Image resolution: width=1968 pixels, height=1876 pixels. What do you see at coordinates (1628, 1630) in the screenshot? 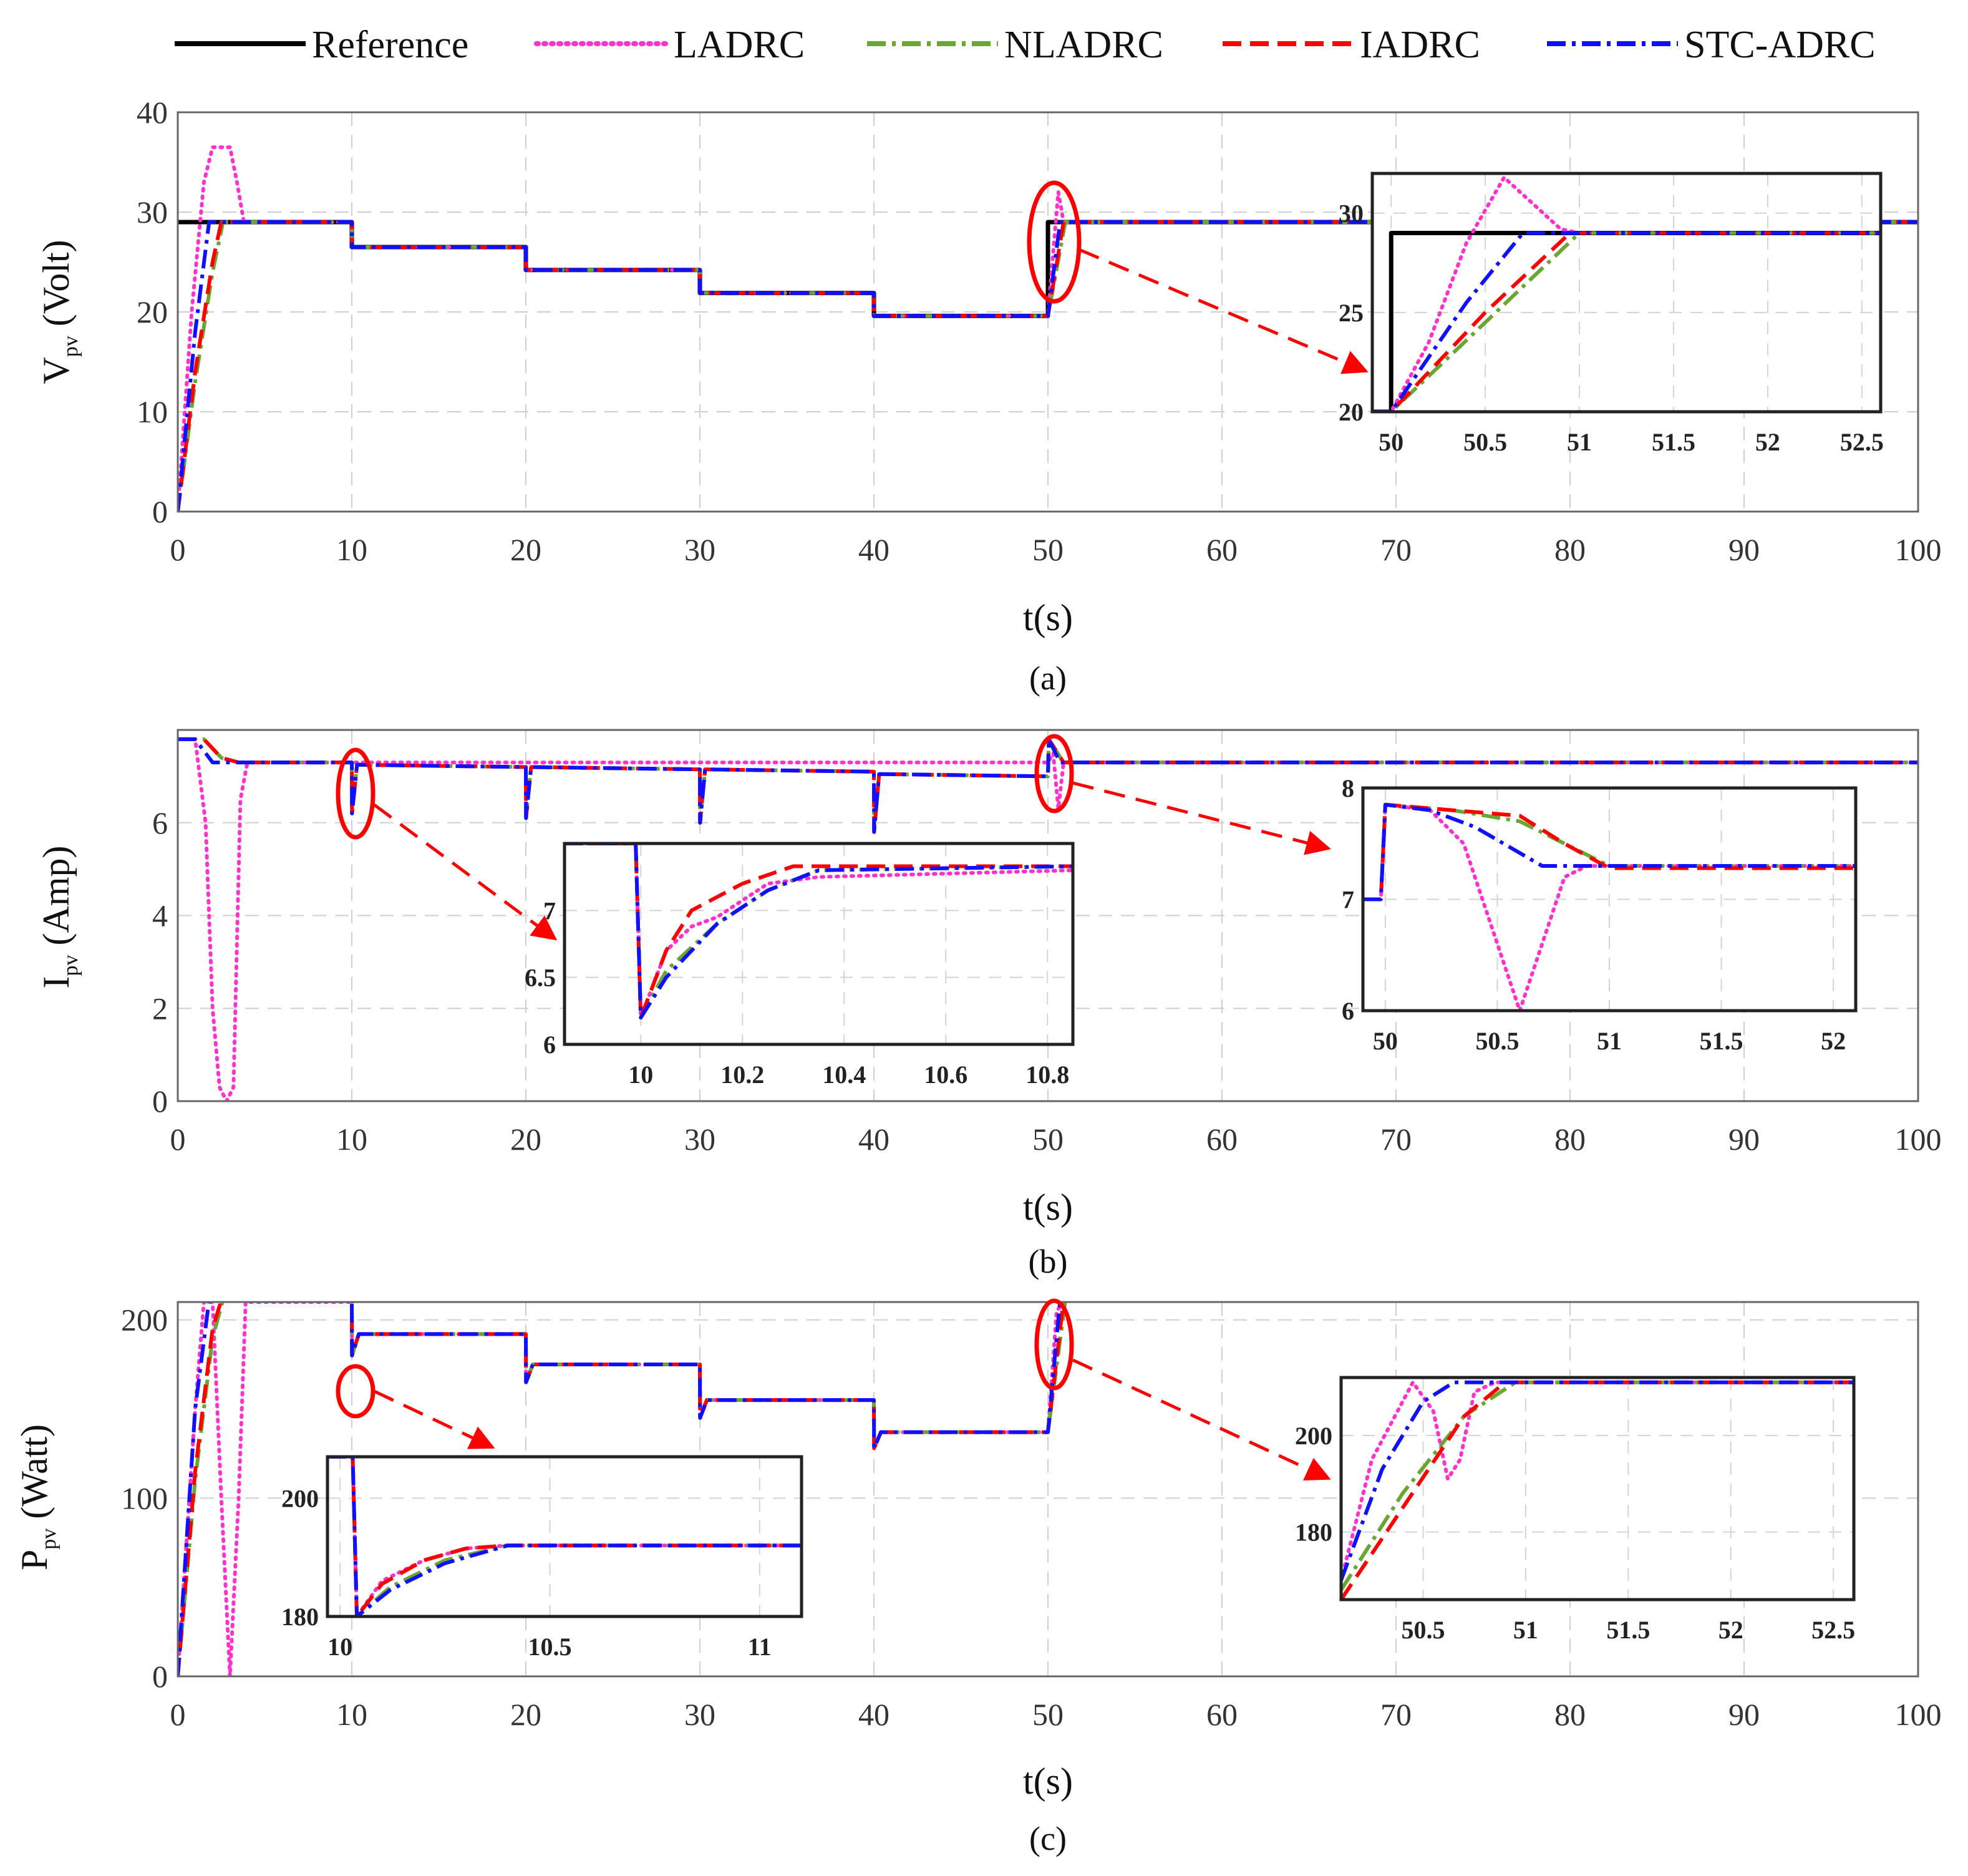
I see `panel-c-inset2-xtick-51-5: 51.5` at bounding box center [1628, 1630].